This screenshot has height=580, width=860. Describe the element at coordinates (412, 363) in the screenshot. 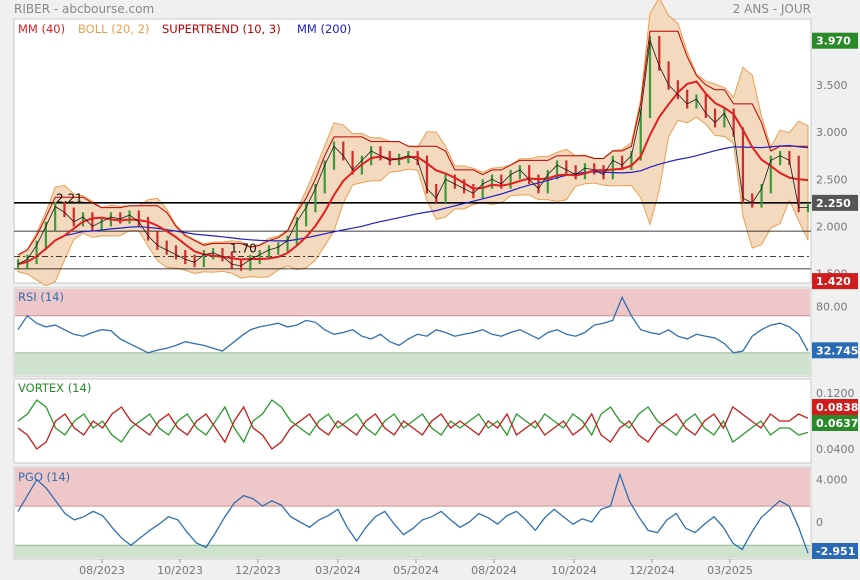

I see `rsi-oversold-zone` at that location.